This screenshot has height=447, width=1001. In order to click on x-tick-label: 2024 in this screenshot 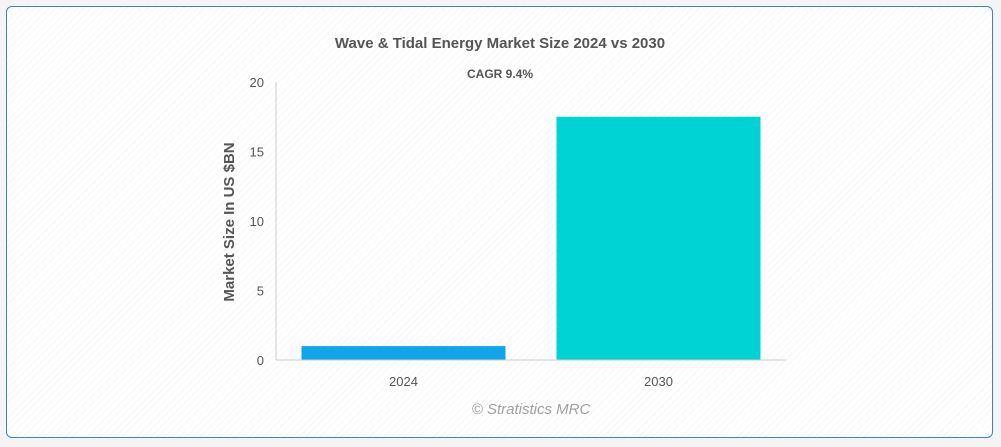, I will do `click(403, 381)`.